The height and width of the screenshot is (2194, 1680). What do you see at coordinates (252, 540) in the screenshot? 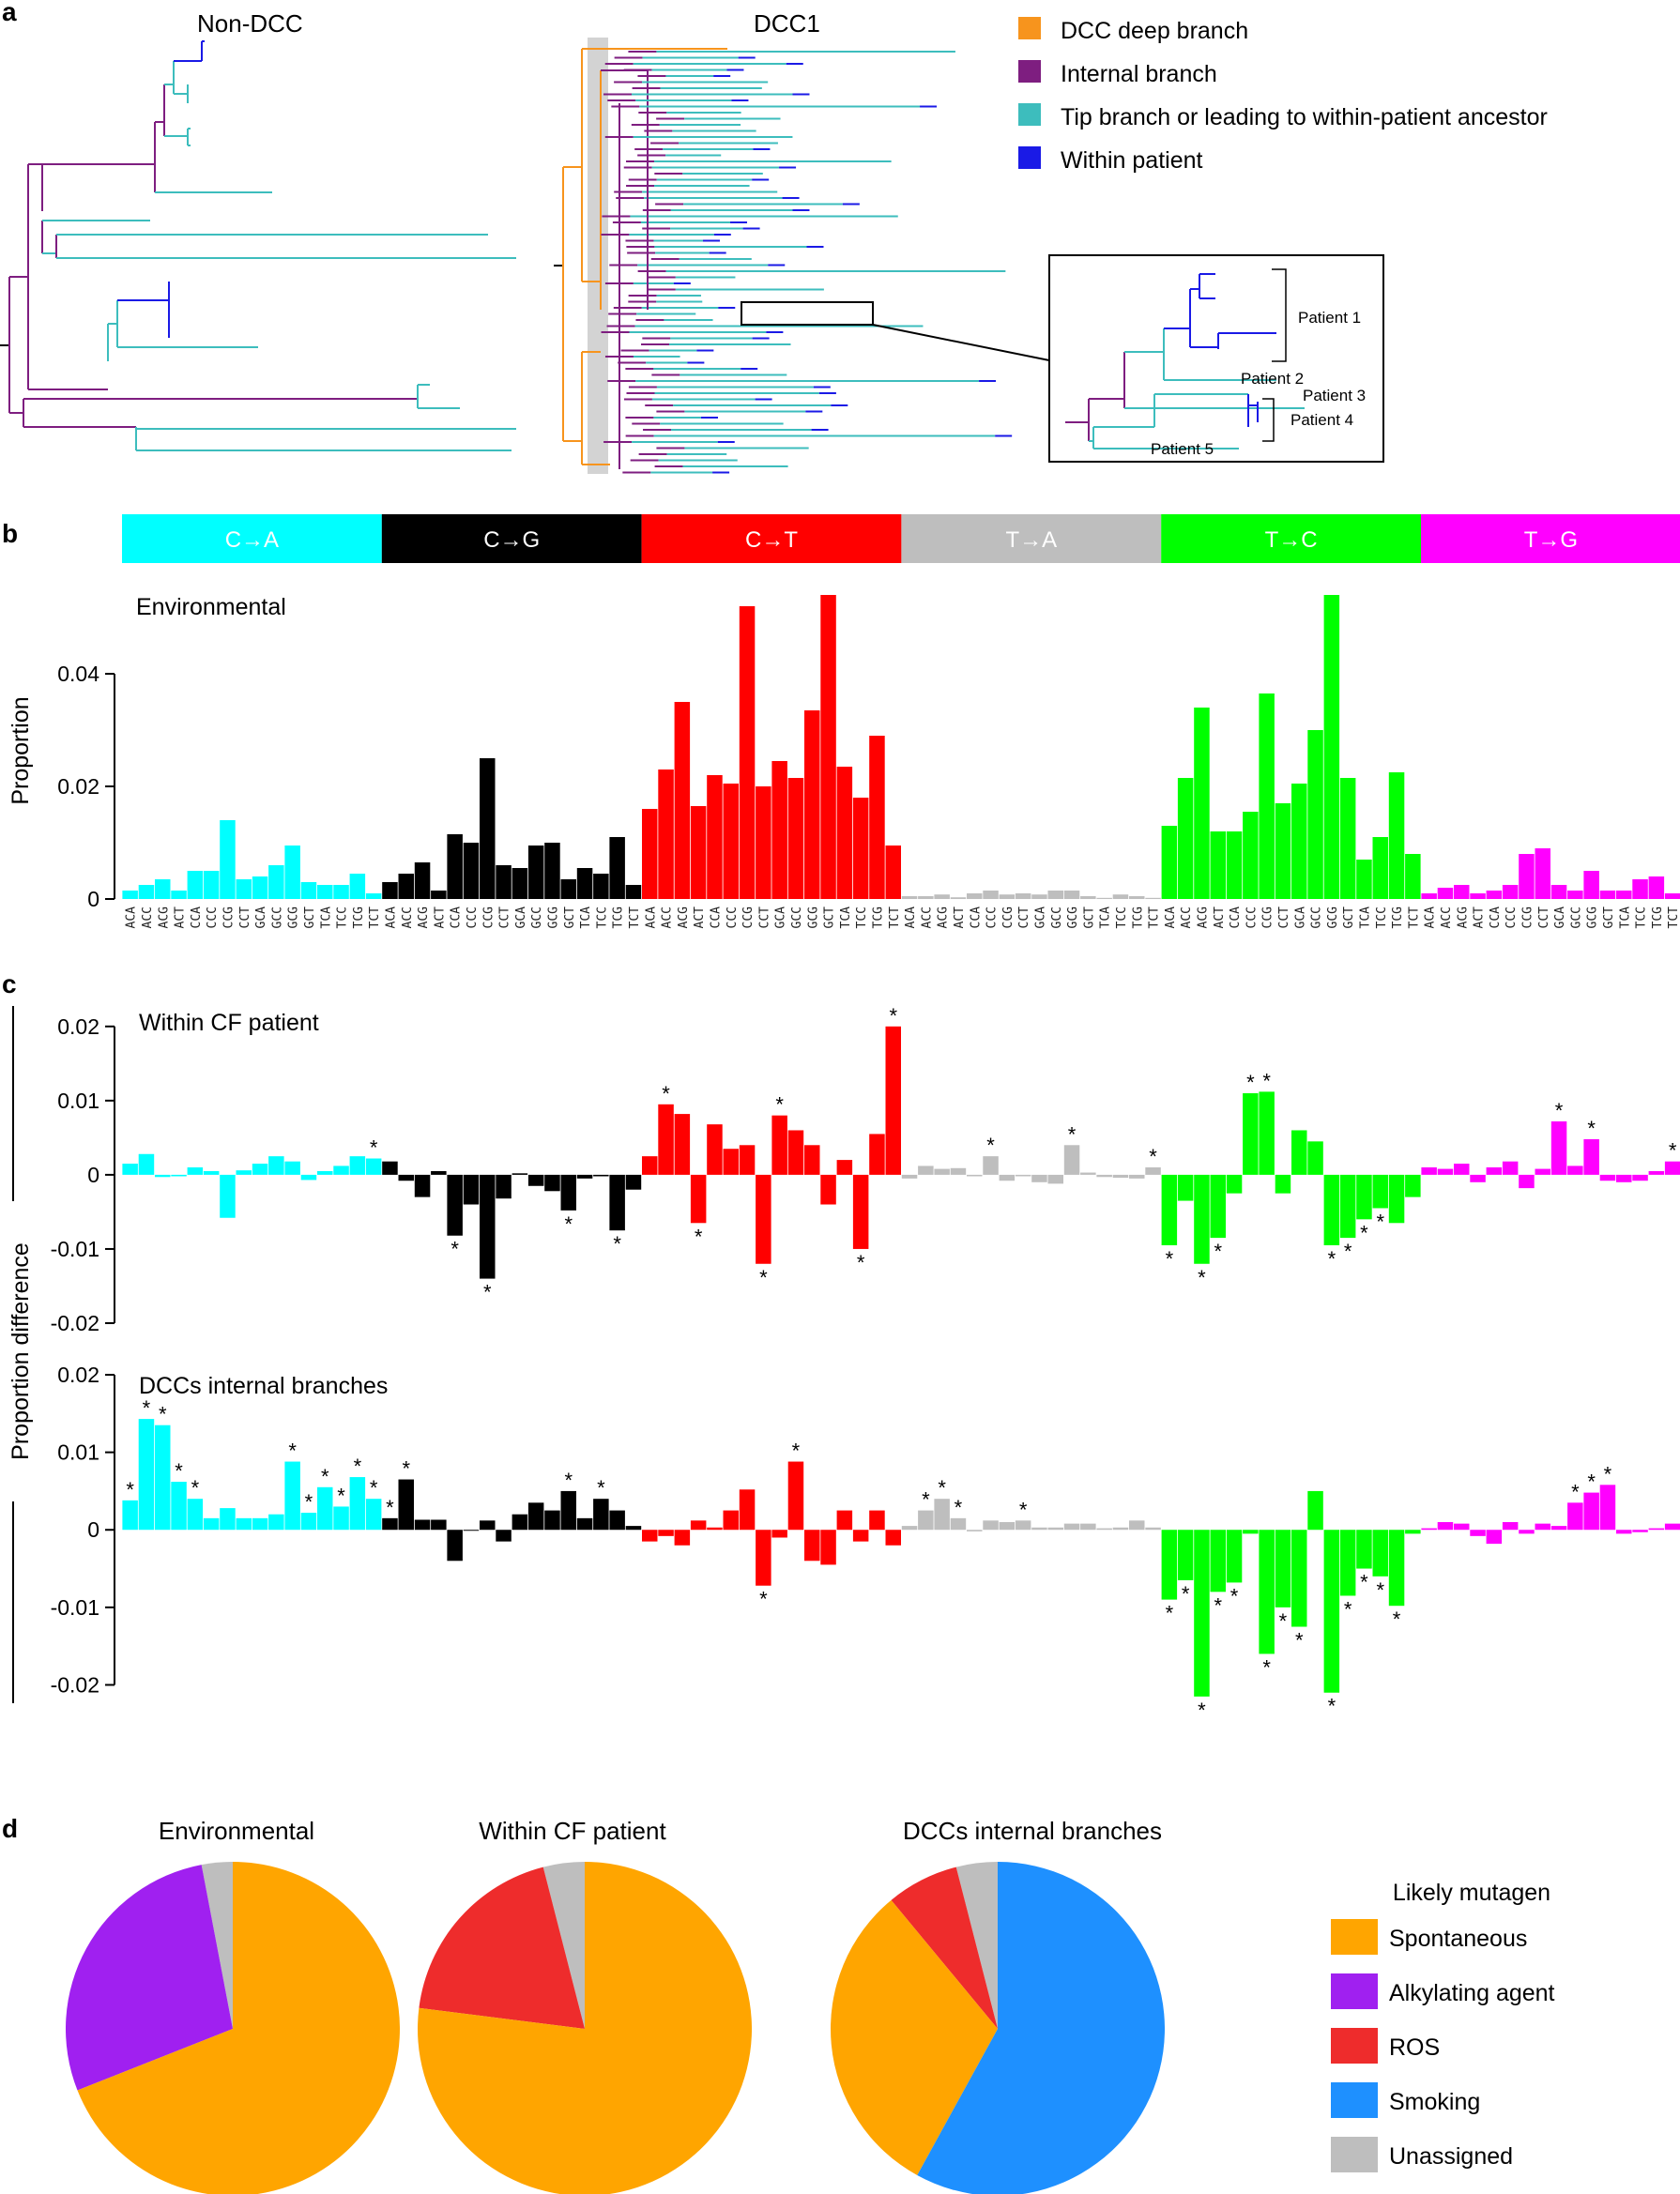
I see `class-header-label: C→A` at bounding box center [252, 540].